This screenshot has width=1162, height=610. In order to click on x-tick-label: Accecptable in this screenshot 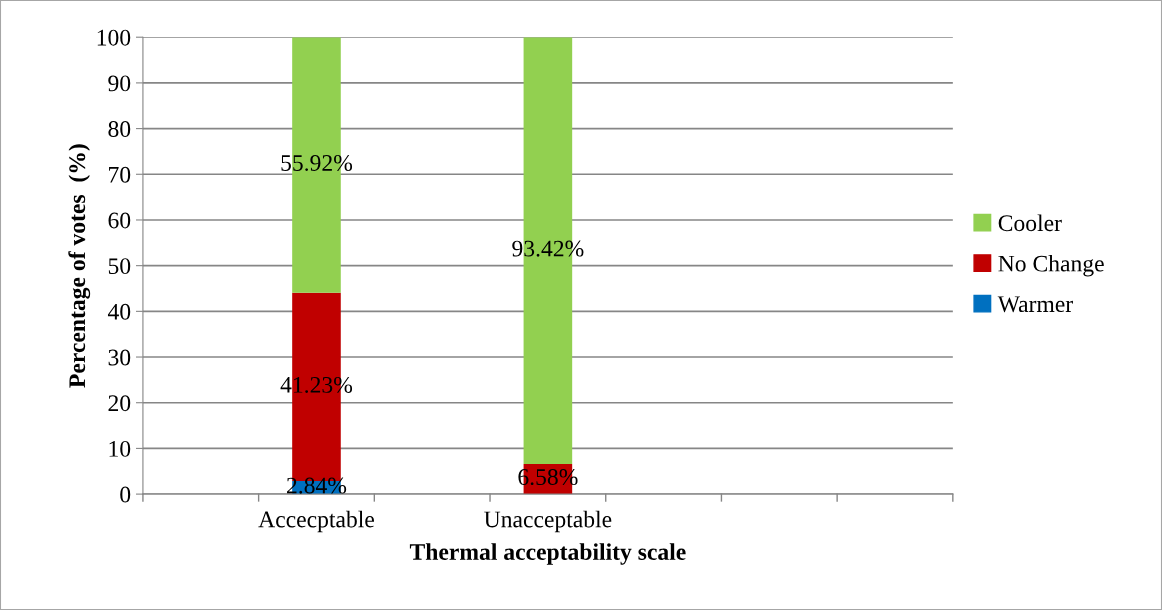, I will do `click(316, 521)`.